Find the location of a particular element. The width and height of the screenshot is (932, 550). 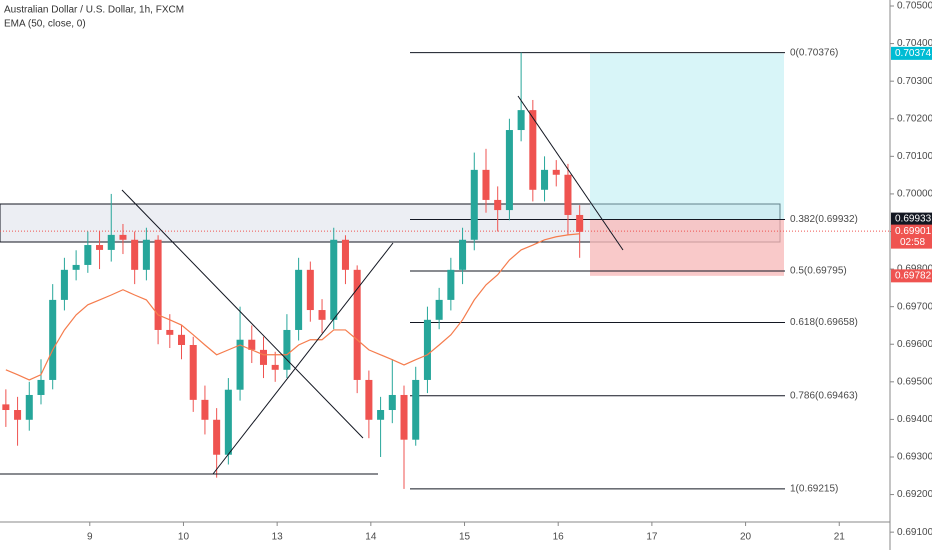

y-tick-label: 0.69700 is located at coordinates (914, 306).